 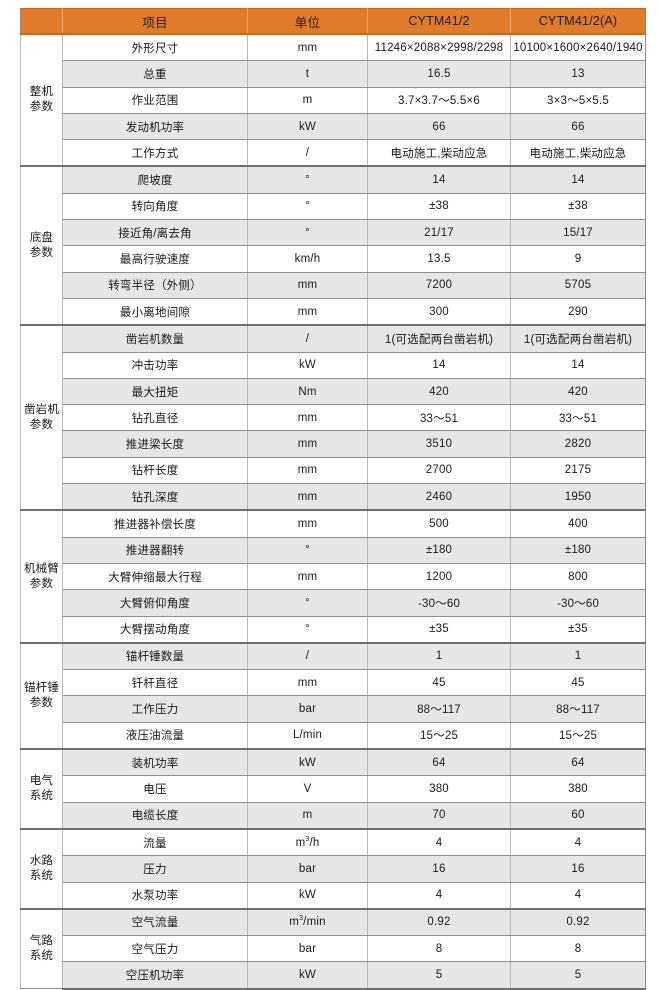 What do you see at coordinates (578, 74) in the screenshot?
I see `row-value-model-b: 13` at bounding box center [578, 74].